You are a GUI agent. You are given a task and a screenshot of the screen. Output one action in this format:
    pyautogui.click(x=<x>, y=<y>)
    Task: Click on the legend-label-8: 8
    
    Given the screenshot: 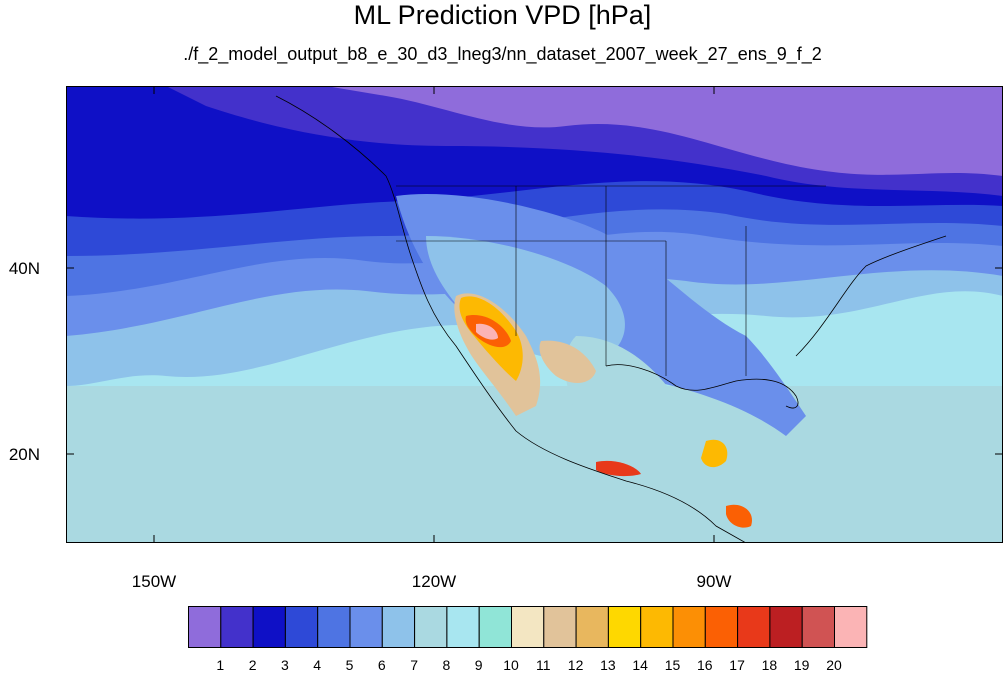 What is the action you would take?
    pyautogui.click(x=446, y=665)
    